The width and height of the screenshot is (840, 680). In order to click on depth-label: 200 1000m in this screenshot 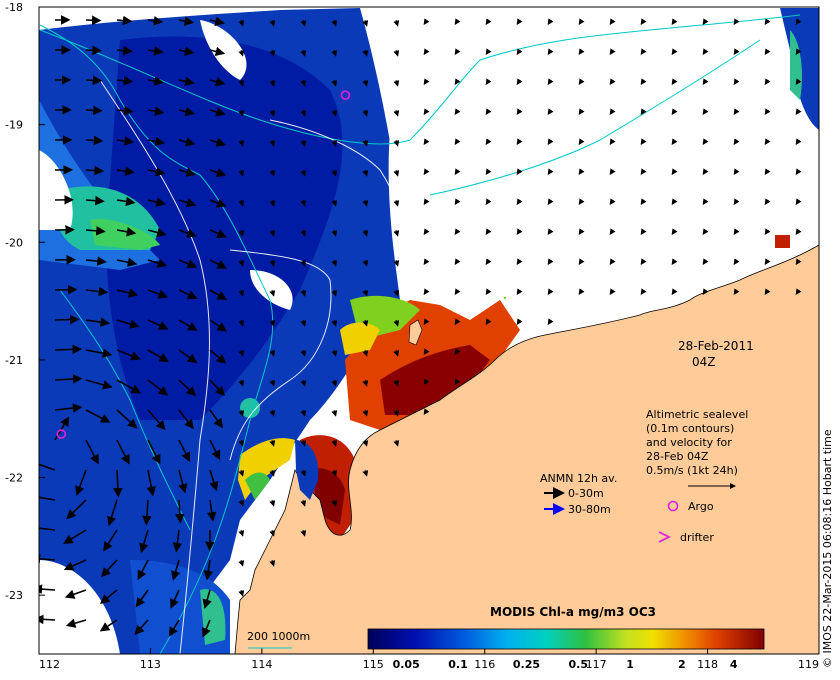, I will do `click(278, 636)`.